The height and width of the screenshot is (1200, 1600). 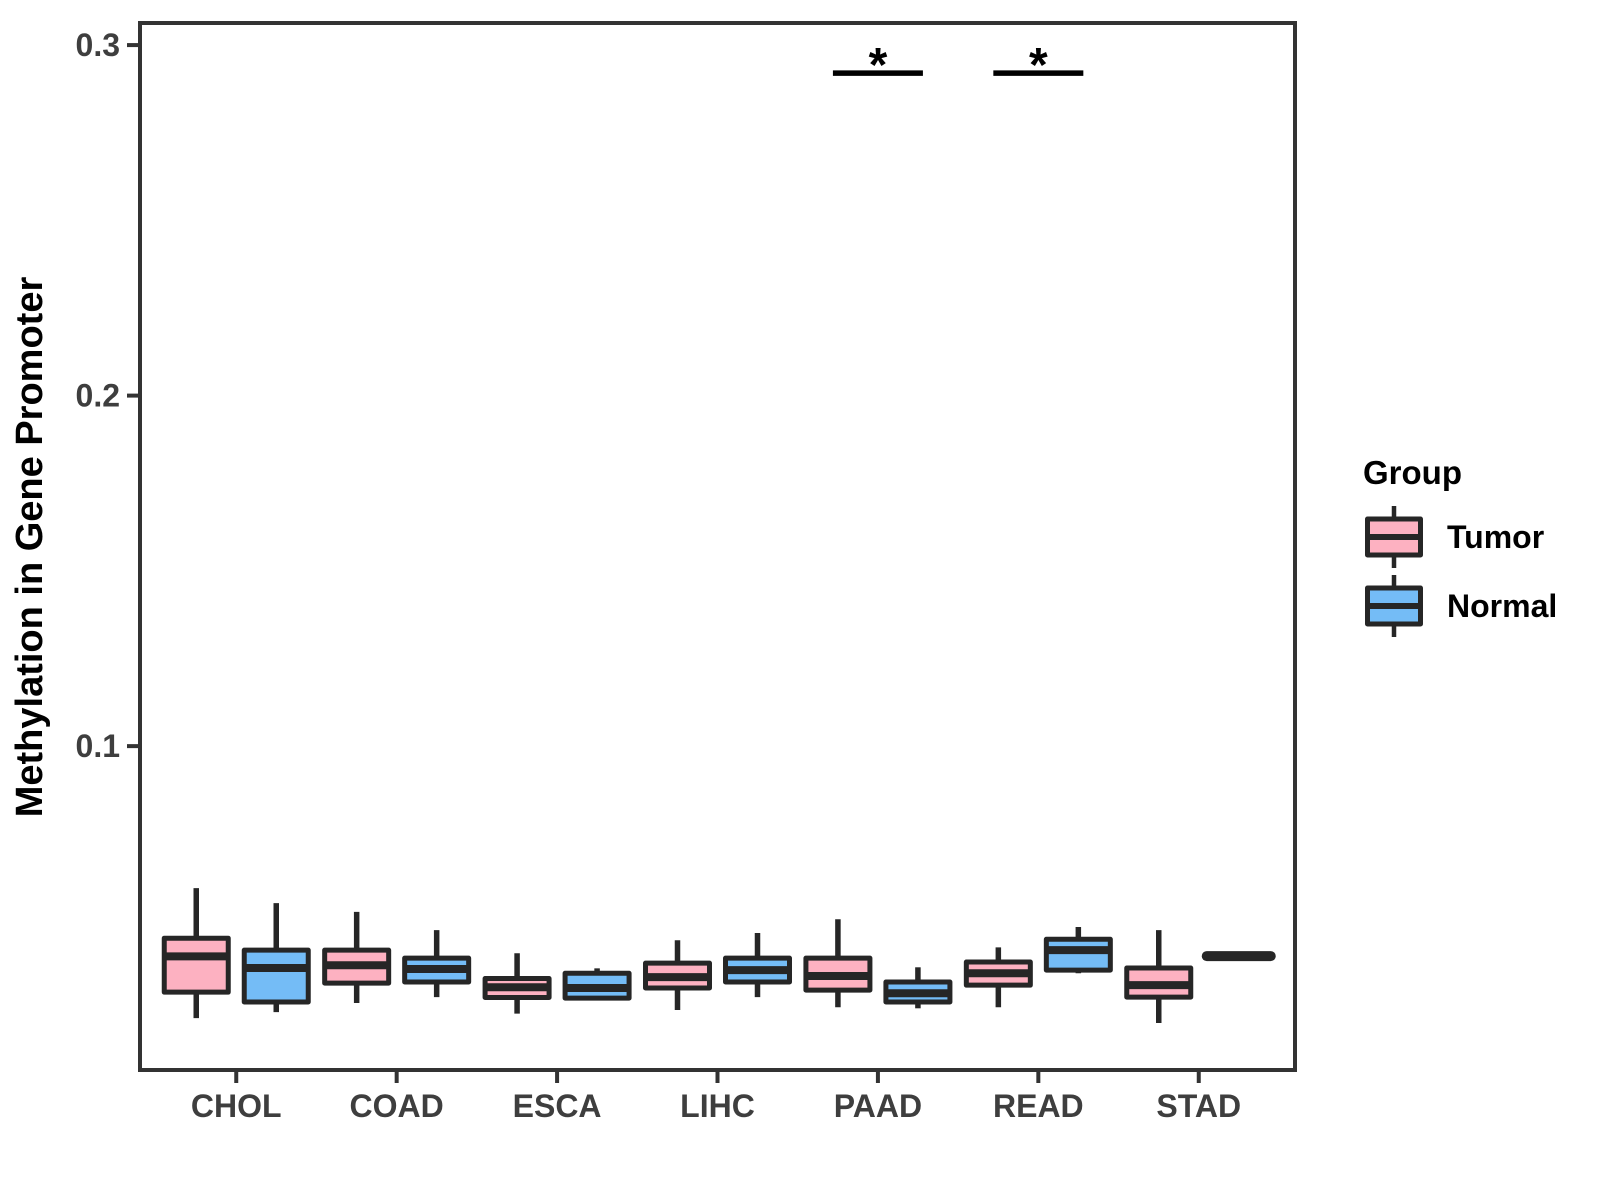 I want to click on x-tick-label-coad: COAD, so click(x=397, y=1106).